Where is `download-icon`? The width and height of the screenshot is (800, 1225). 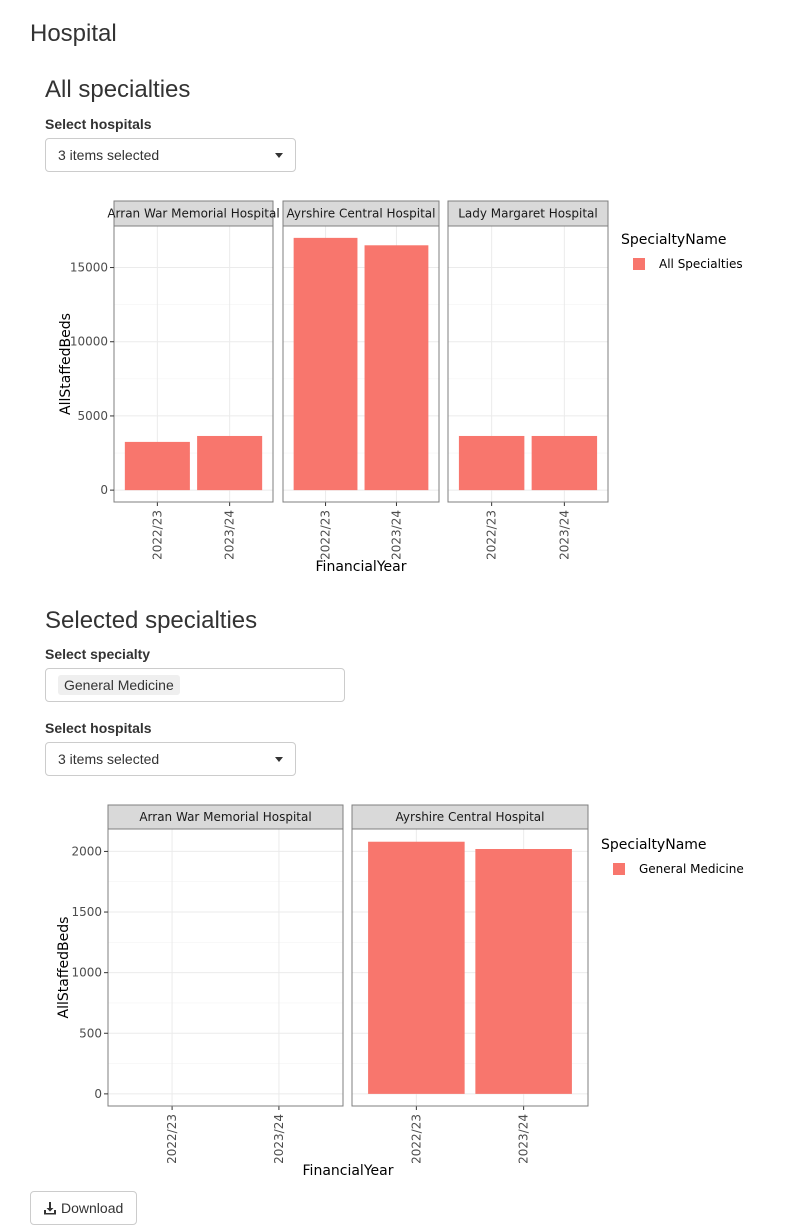 download-icon is located at coordinates (50, 1208).